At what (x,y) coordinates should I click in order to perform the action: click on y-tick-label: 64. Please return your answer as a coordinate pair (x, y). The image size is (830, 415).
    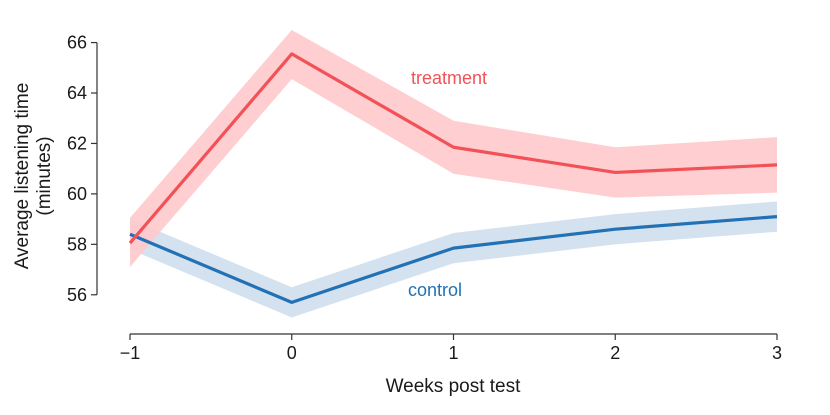
    Looking at the image, I should click on (77, 93).